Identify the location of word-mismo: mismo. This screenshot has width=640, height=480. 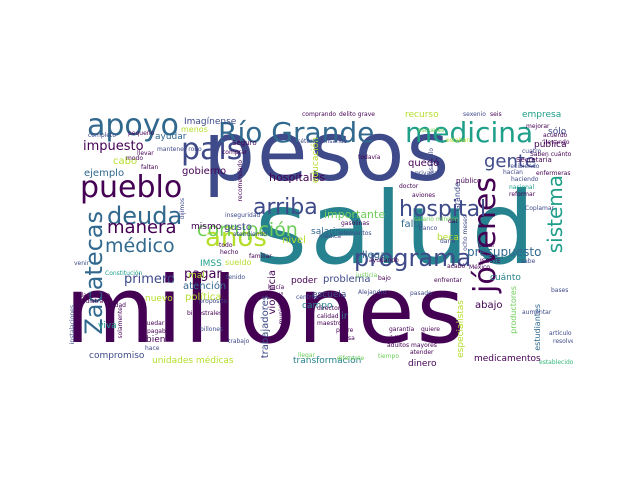
(206, 227).